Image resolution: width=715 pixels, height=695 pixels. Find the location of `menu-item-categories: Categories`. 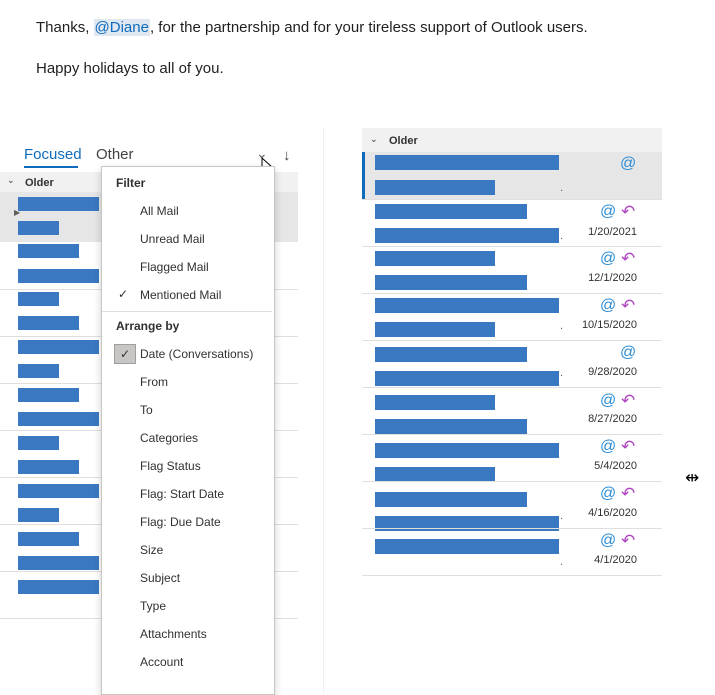

menu-item-categories: Categories is located at coordinates (169, 438).